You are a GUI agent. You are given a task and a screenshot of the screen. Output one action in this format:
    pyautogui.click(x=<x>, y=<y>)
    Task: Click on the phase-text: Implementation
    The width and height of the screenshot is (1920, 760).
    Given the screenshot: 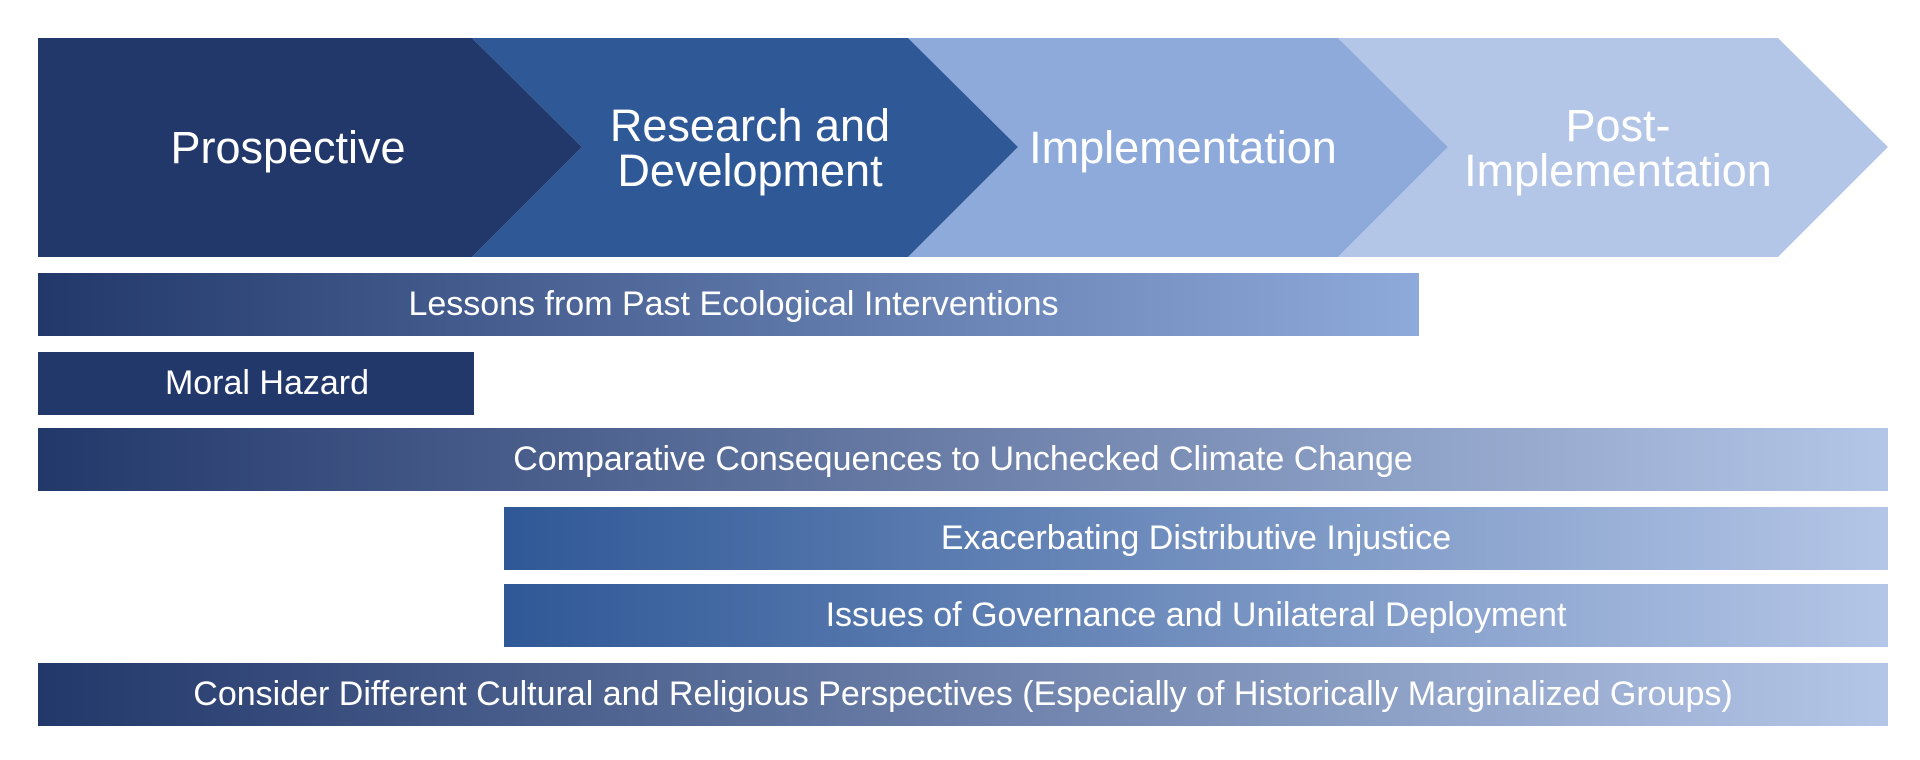 What is the action you would take?
    pyautogui.click(x=1183, y=147)
    